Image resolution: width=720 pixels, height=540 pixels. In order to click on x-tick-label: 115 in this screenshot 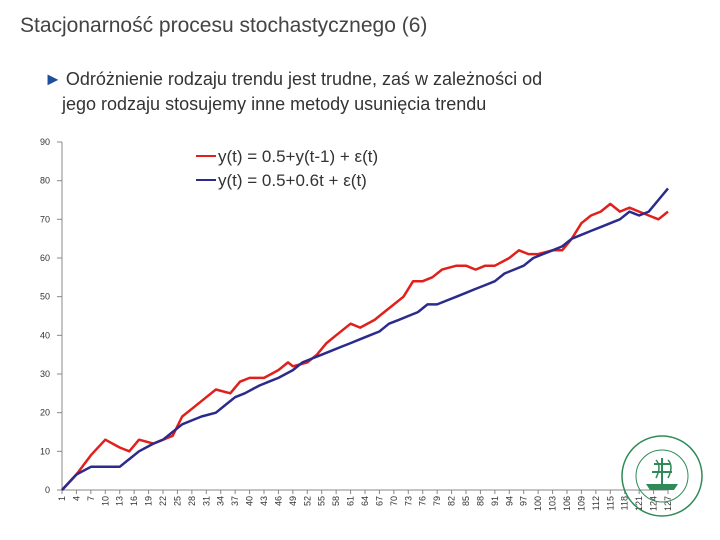, I will do `click(610, 503)`.